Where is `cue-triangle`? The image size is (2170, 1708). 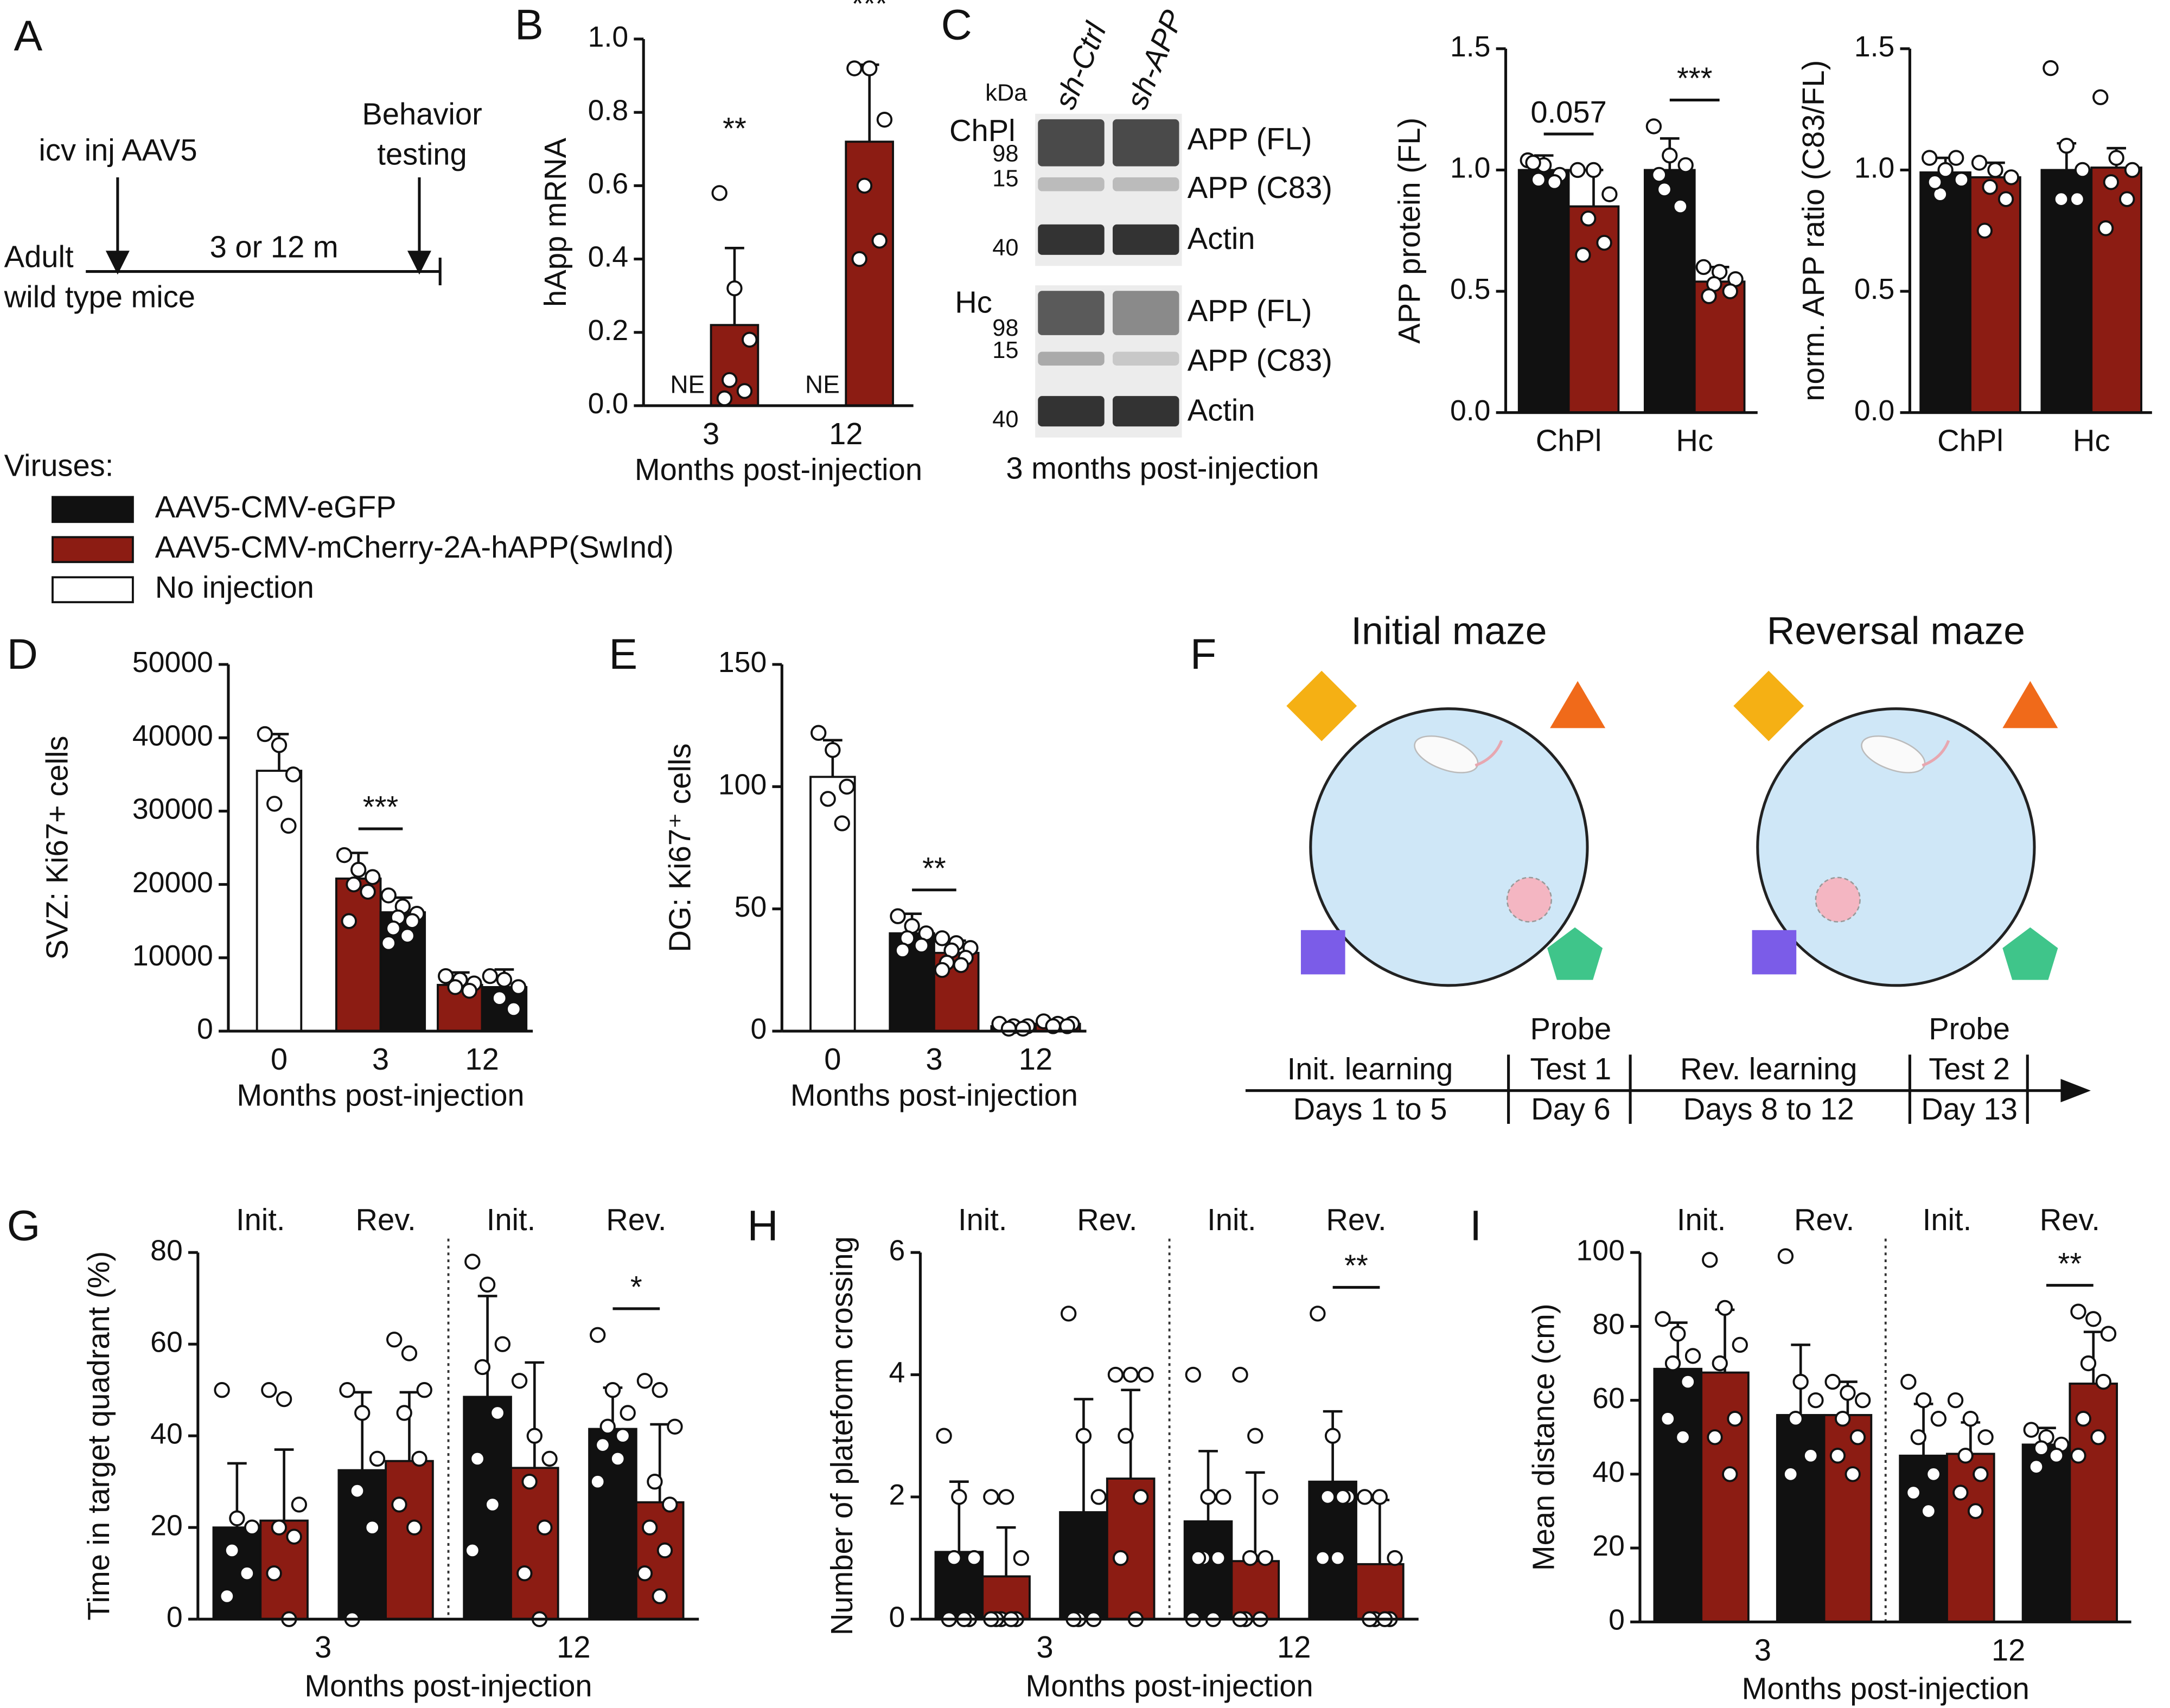
cue-triangle is located at coordinates (1578, 705).